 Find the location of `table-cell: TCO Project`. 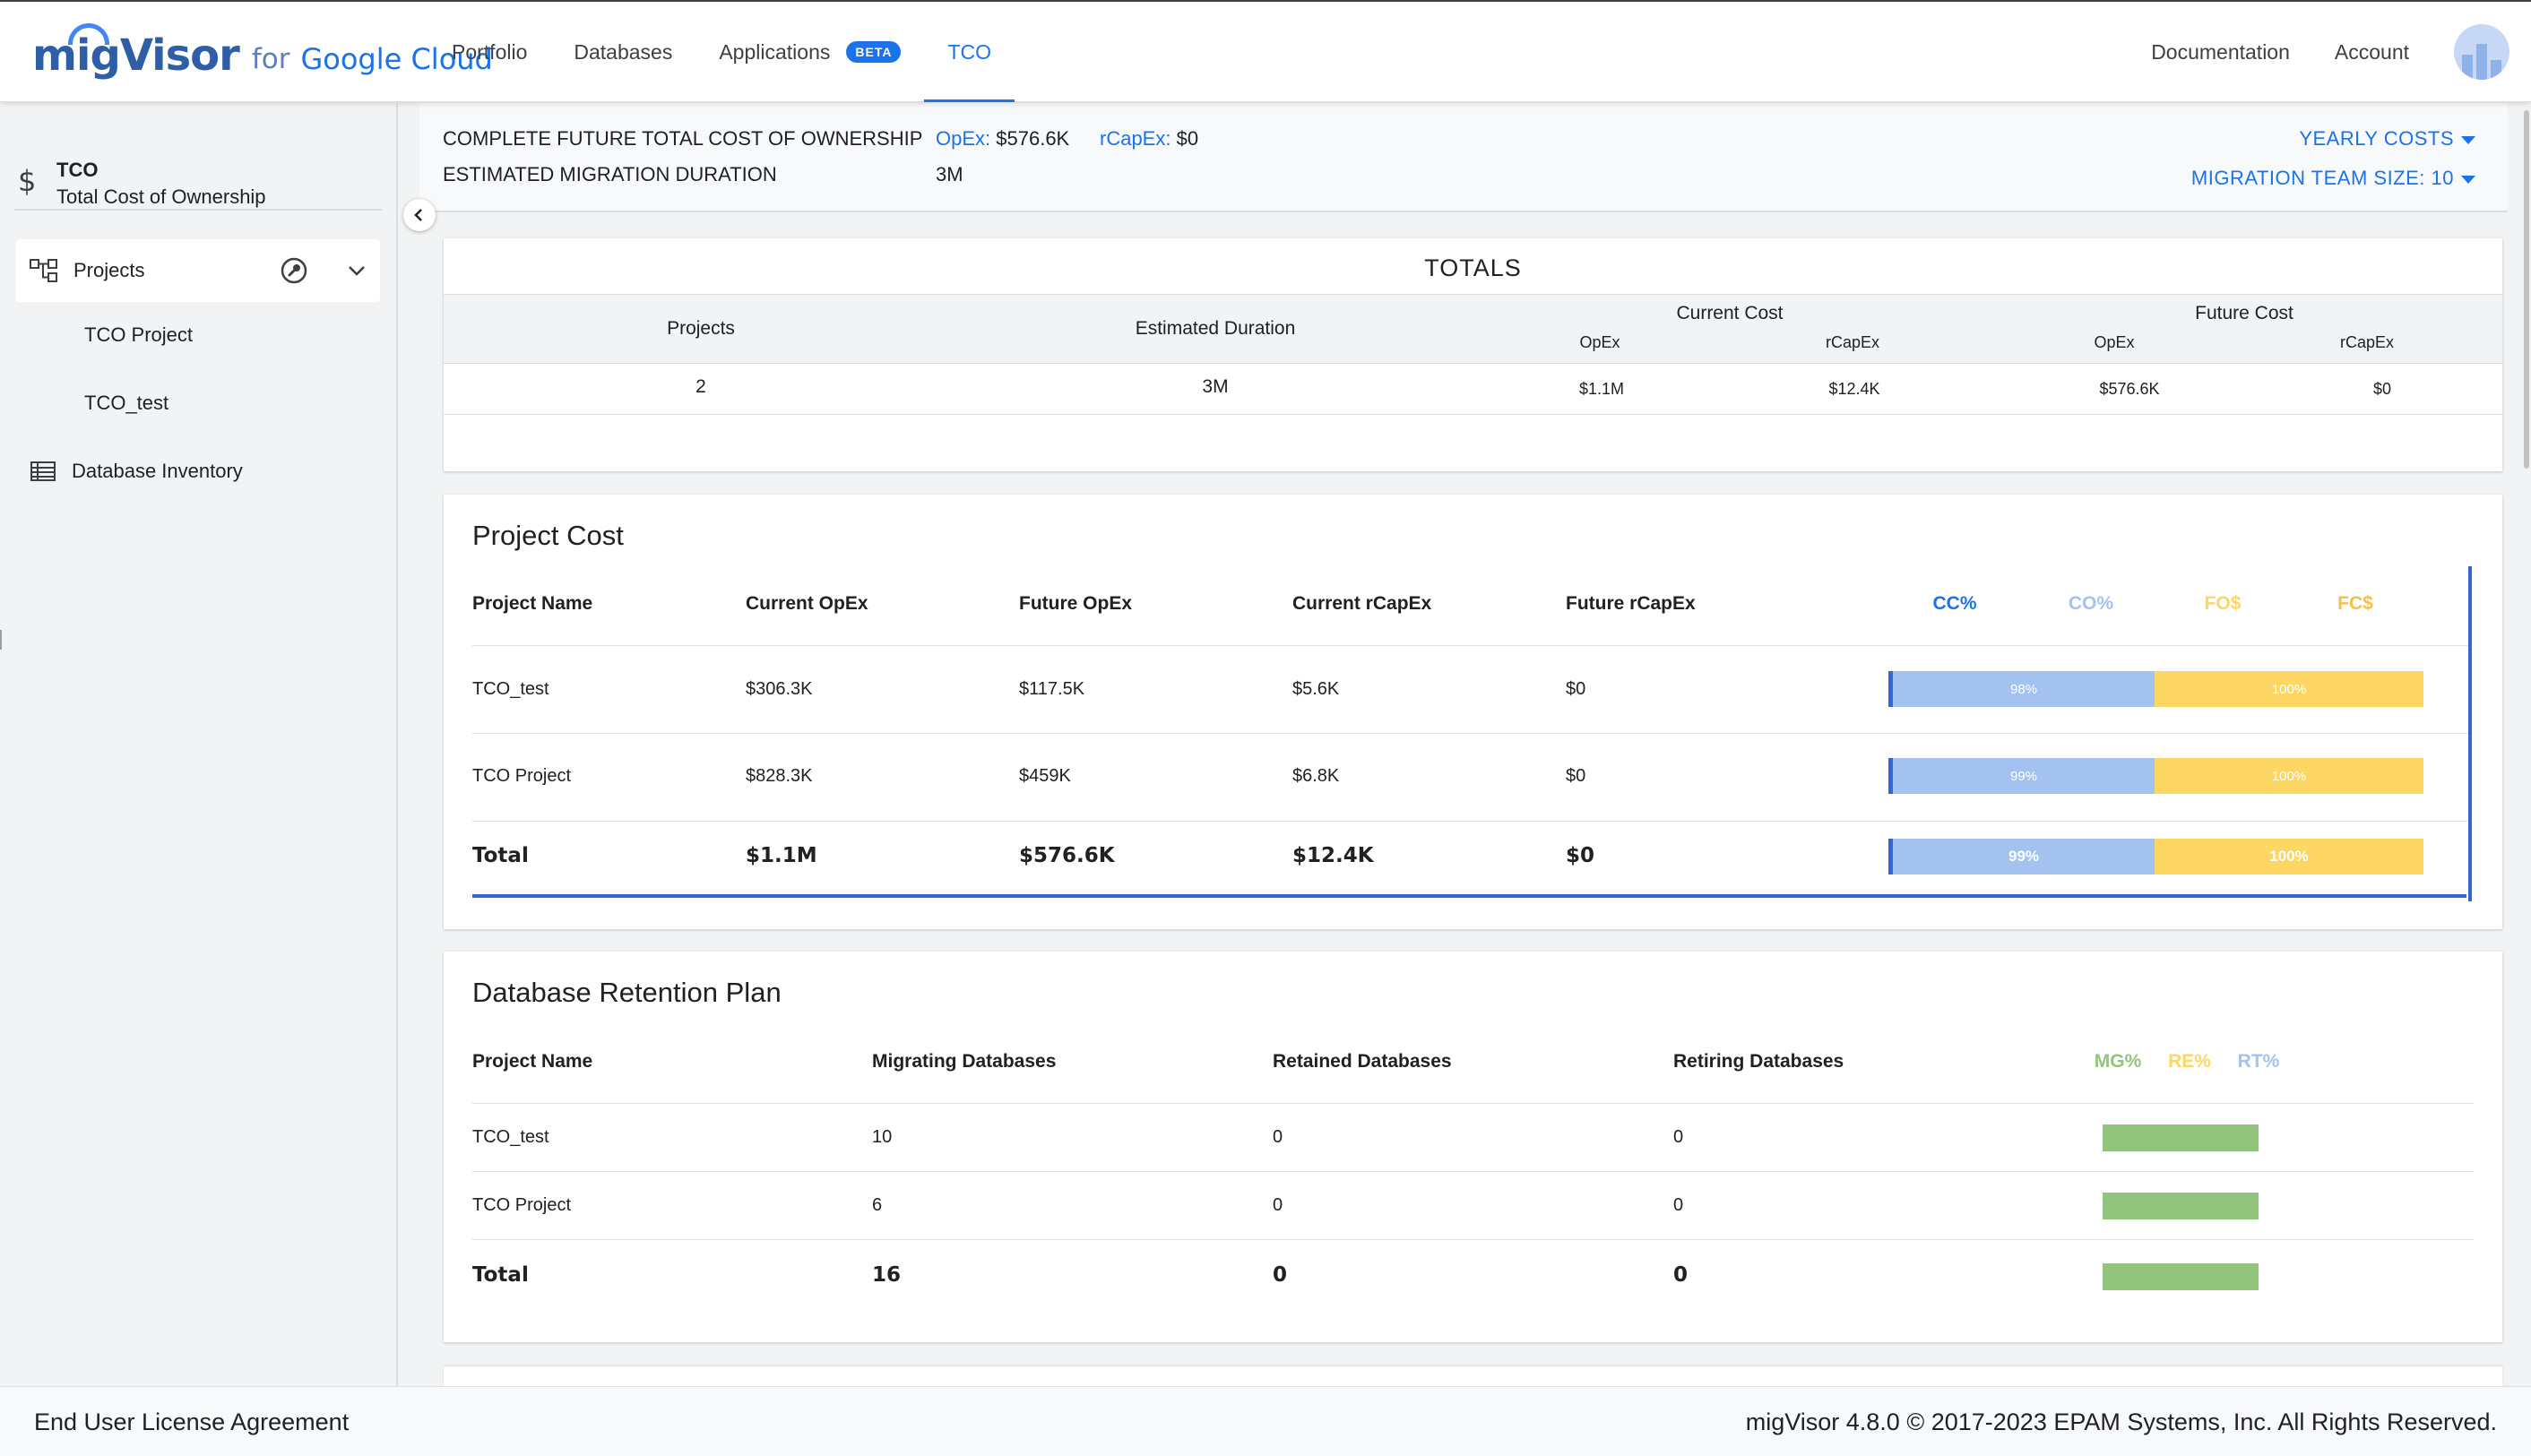

table-cell: TCO Project is located at coordinates (522, 1205).